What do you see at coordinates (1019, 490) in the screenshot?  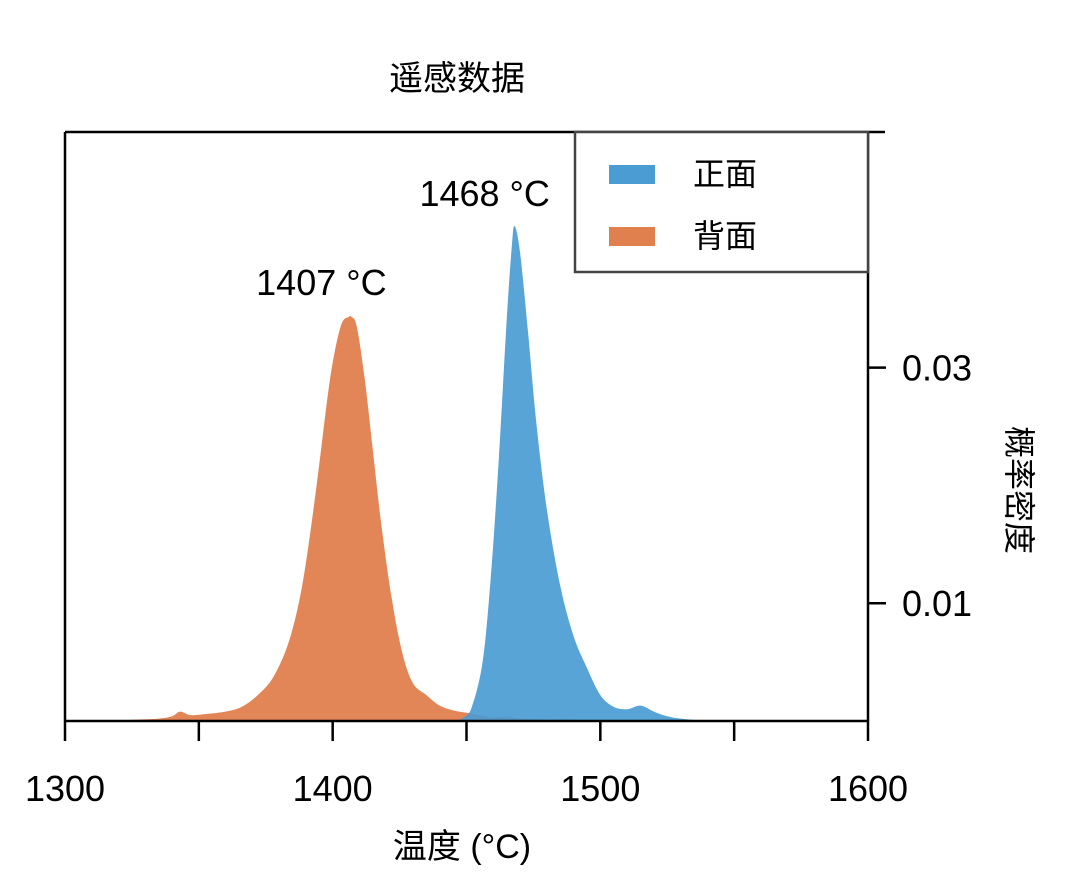 I see `y-axis-label: 概率密度` at bounding box center [1019, 490].